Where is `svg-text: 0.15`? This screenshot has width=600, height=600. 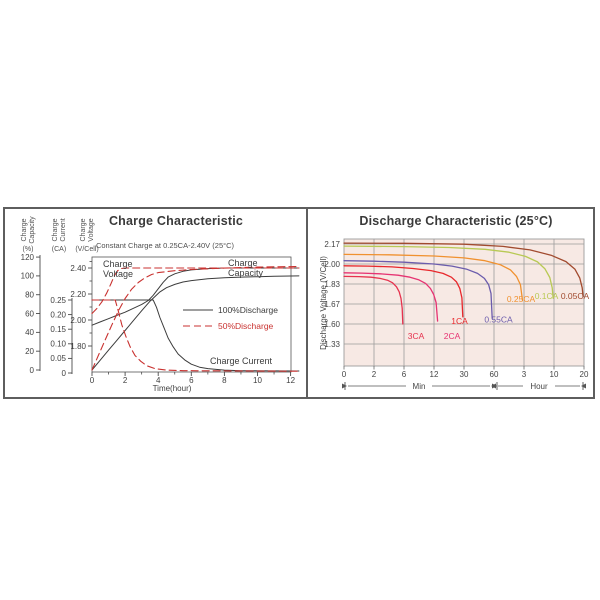 svg-text: 0.15 is located at coordinates (58, 329).